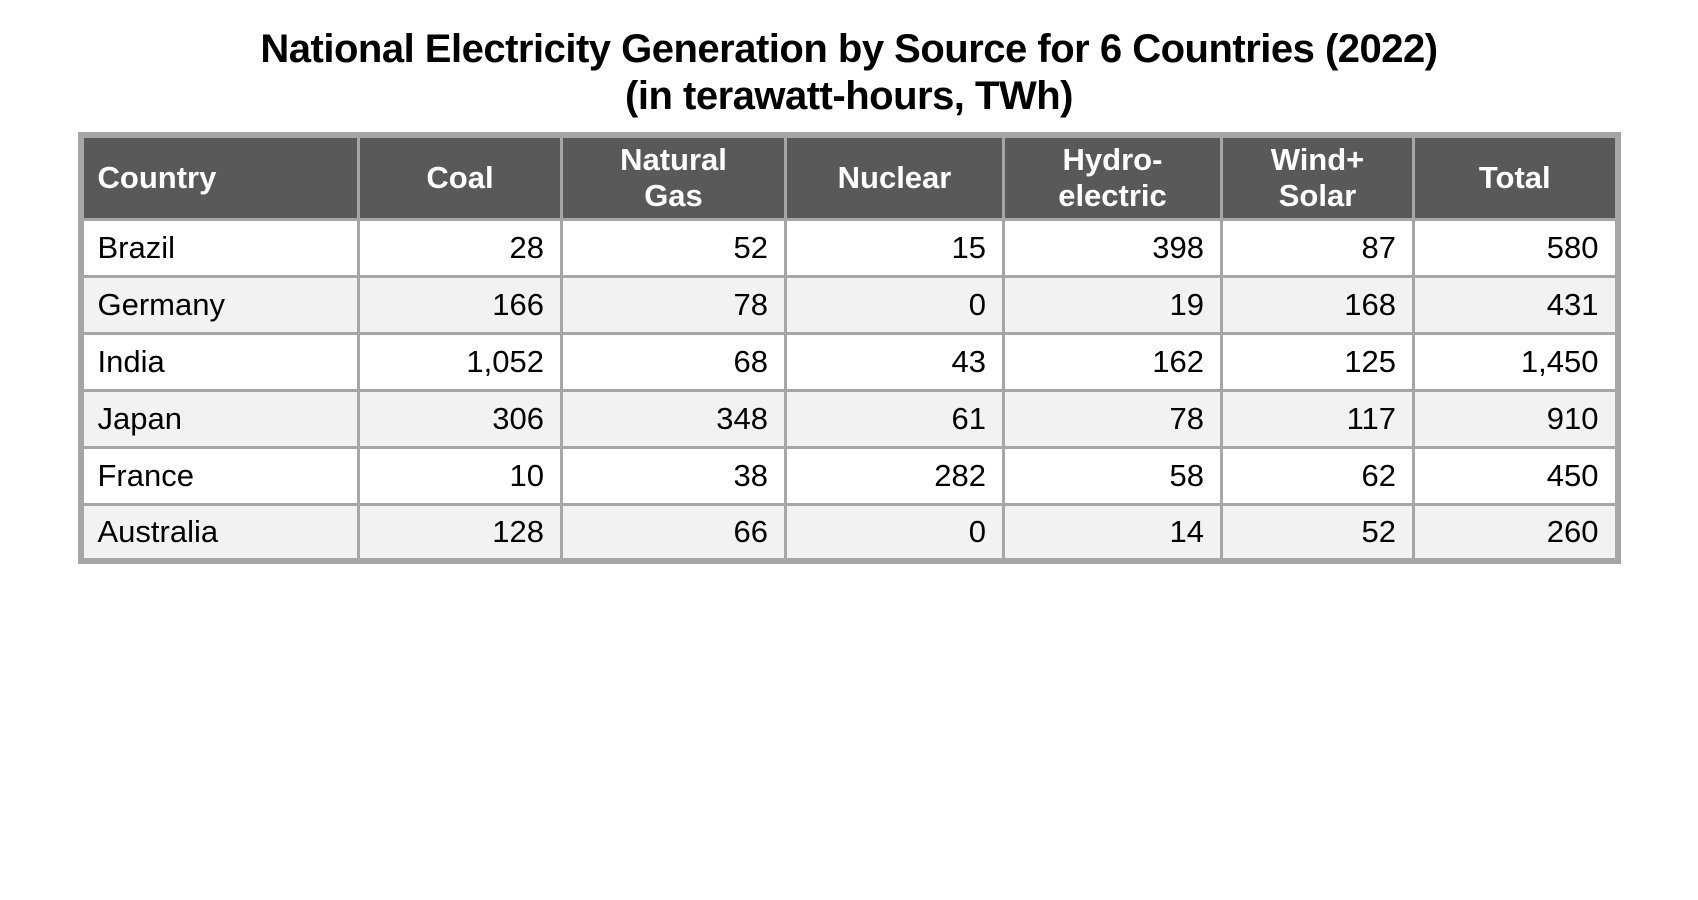 Image resolution: width=1698 pixels, height=900 pixels. I want to click on cell-wind-solar: 62, so click(1317, 475).